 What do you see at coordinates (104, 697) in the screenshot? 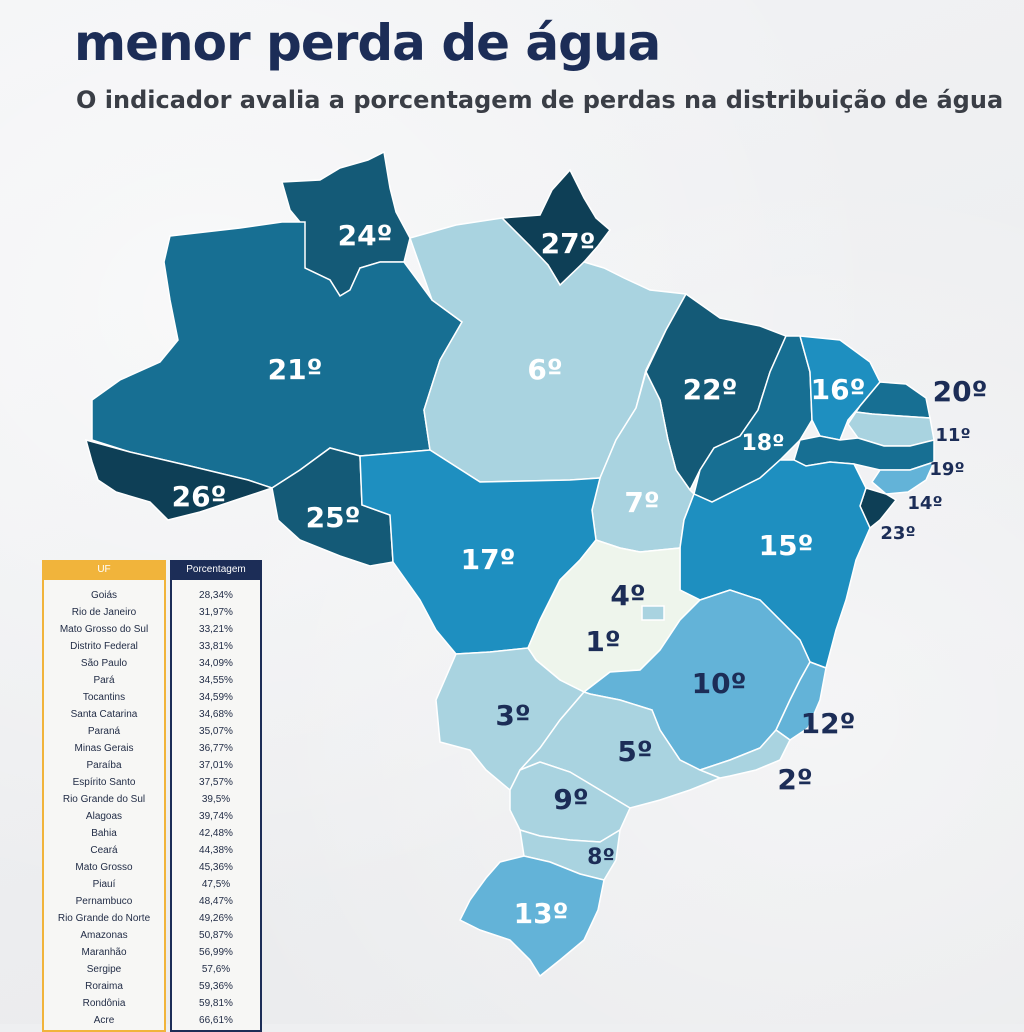
I see `table-cell-uf: Tocantins` at bounding box center [104, 697].